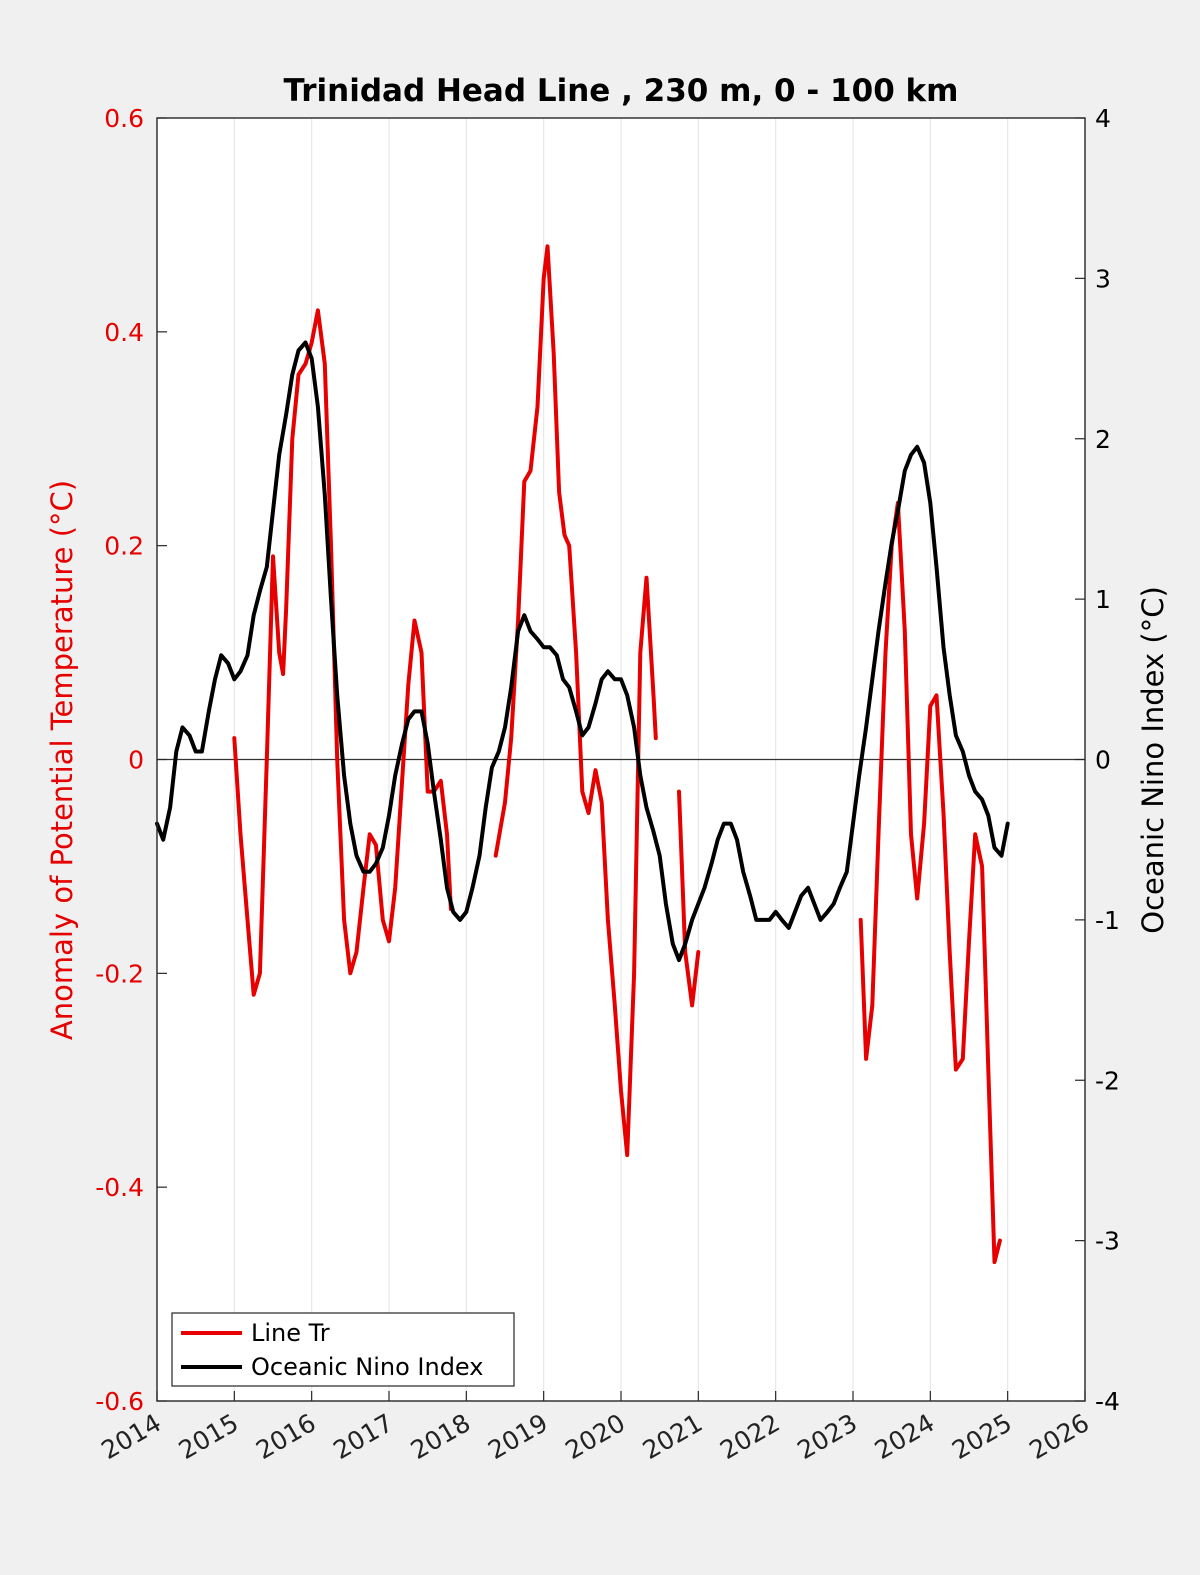 The image size is (1200, 1575). I want to click on x-tick-label-2025: 2025, so click(982, 1436).